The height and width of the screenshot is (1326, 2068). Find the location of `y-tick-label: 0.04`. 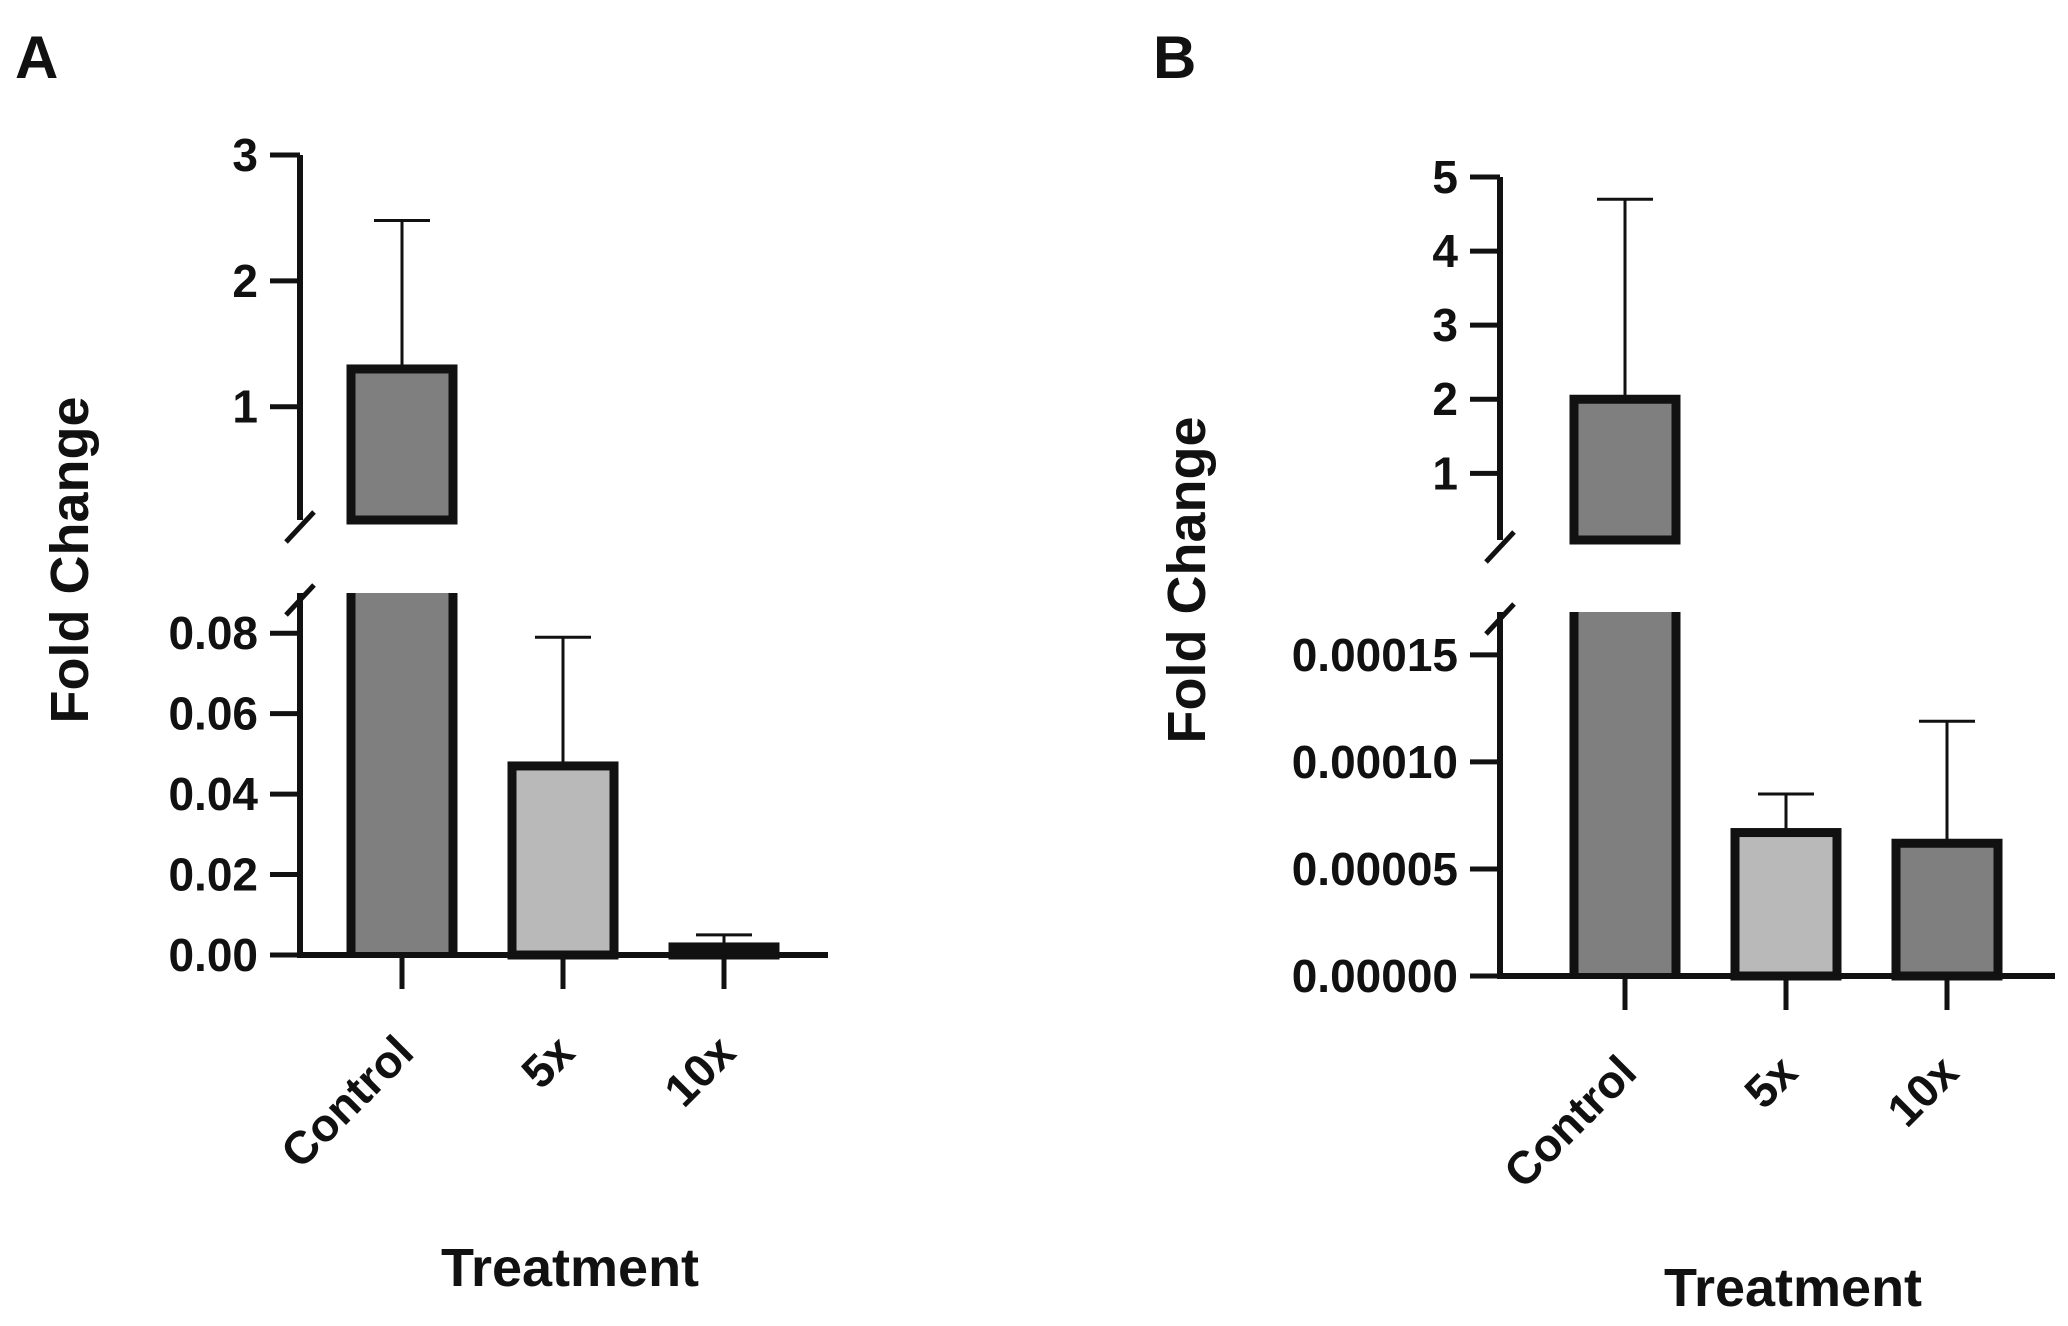

y-tick-label: 0.04 is located at coordinates (213, 794).